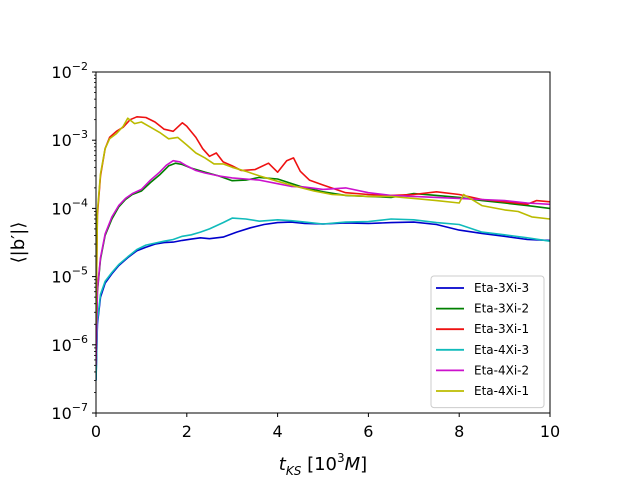  I want to click on legend-label: Eta-3Xi-2, so click(501, 309).